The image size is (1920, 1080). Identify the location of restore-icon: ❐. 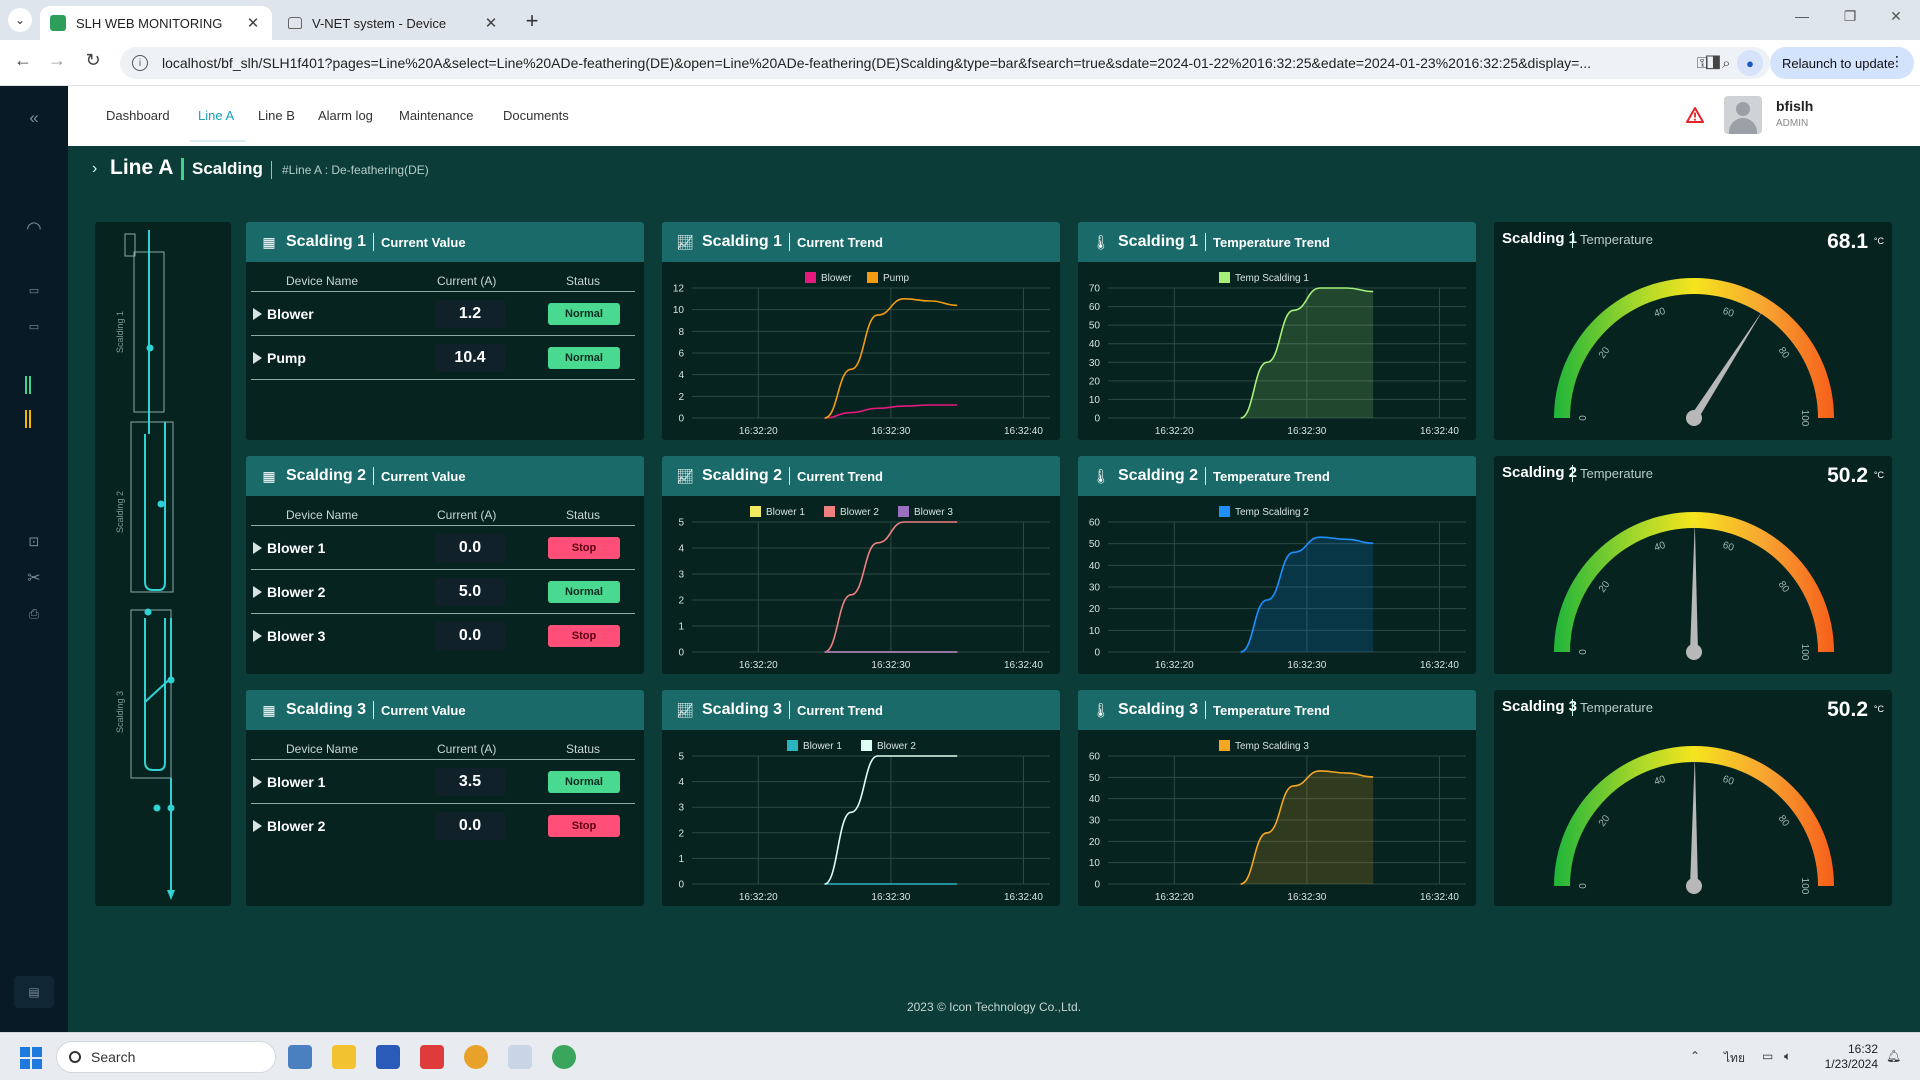
(1850, 16).